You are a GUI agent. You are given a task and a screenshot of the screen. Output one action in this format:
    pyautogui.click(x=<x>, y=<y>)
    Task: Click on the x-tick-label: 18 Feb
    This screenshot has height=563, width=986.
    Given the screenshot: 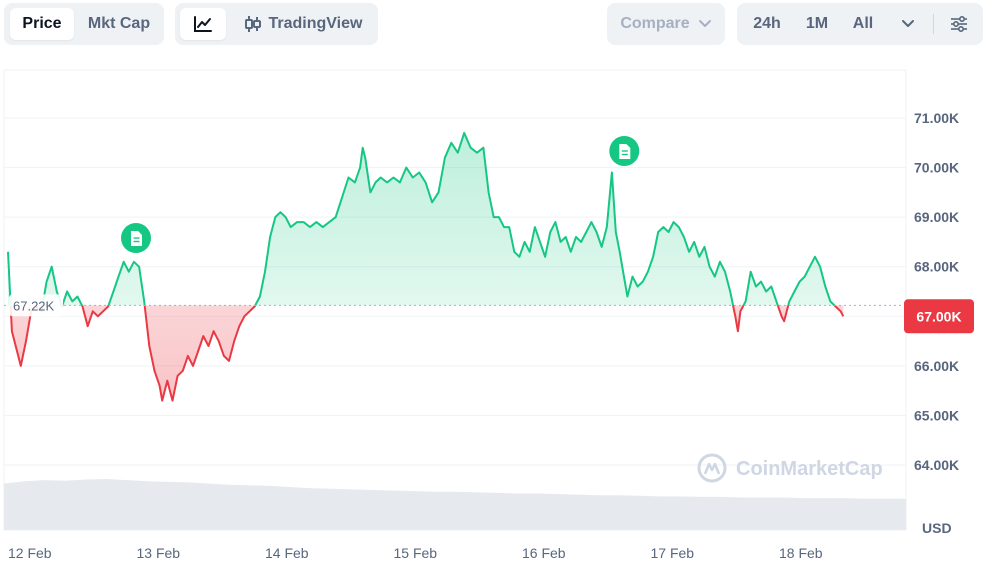 What is the action you would take?
    pyautogui.click(x=801, y=553)
    